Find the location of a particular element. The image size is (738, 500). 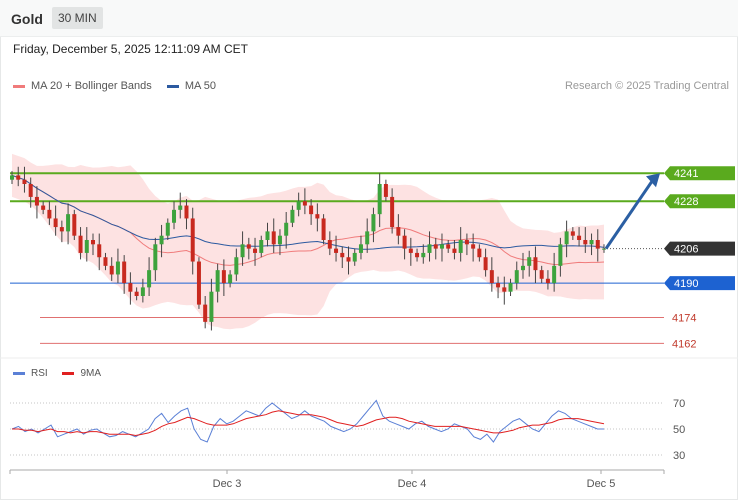

x-tick-label: Dec 3 is located at coordinates (227, 484).